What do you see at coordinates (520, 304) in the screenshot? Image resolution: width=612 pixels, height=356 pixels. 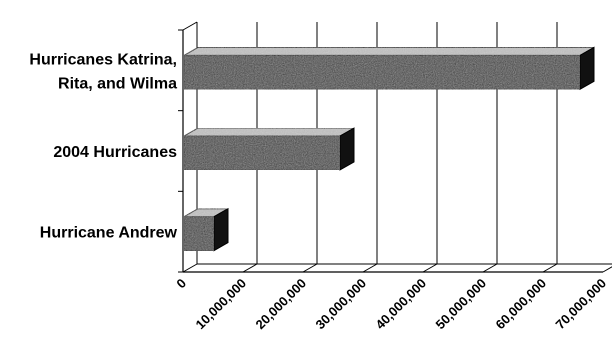 I see `x-tick-label: 60,000,000` at bounding box center [520, 304].